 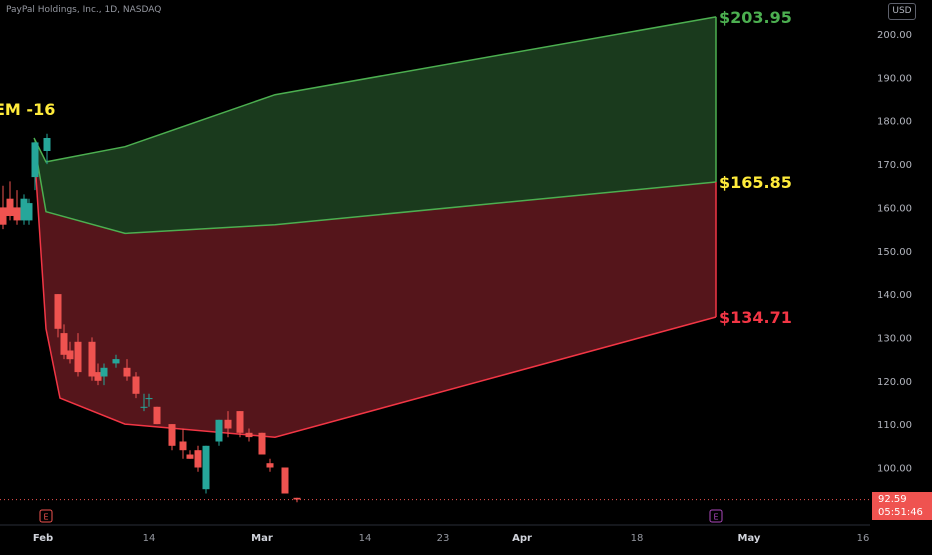 I want to click on price-tick-label: 120.00, so click(x=894, y=382).